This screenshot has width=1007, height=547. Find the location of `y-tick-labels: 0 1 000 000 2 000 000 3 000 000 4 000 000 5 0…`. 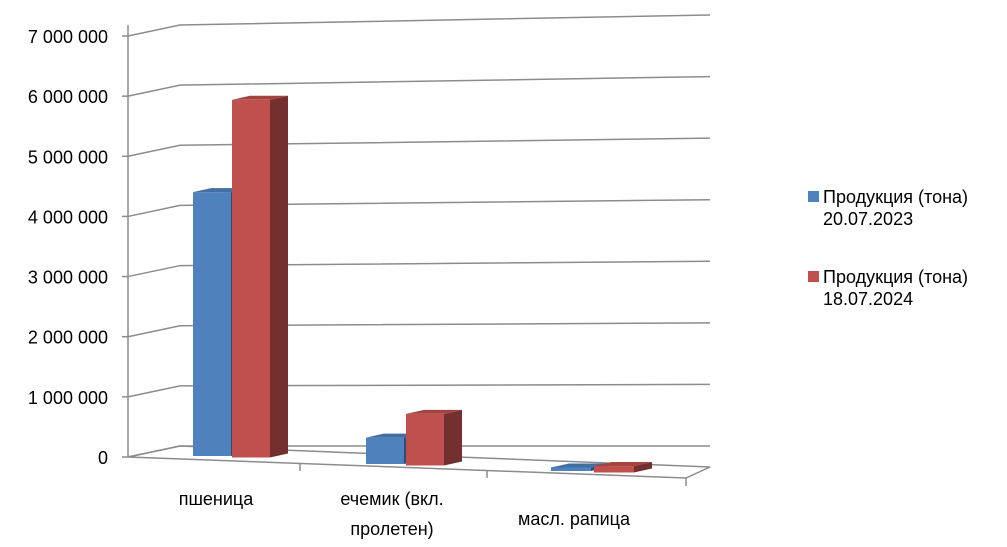

y-tick-labels: 0 1 000 000 2 000 000 3 000 000 4 000 000 5 0… is located at coordinates (68, 247).